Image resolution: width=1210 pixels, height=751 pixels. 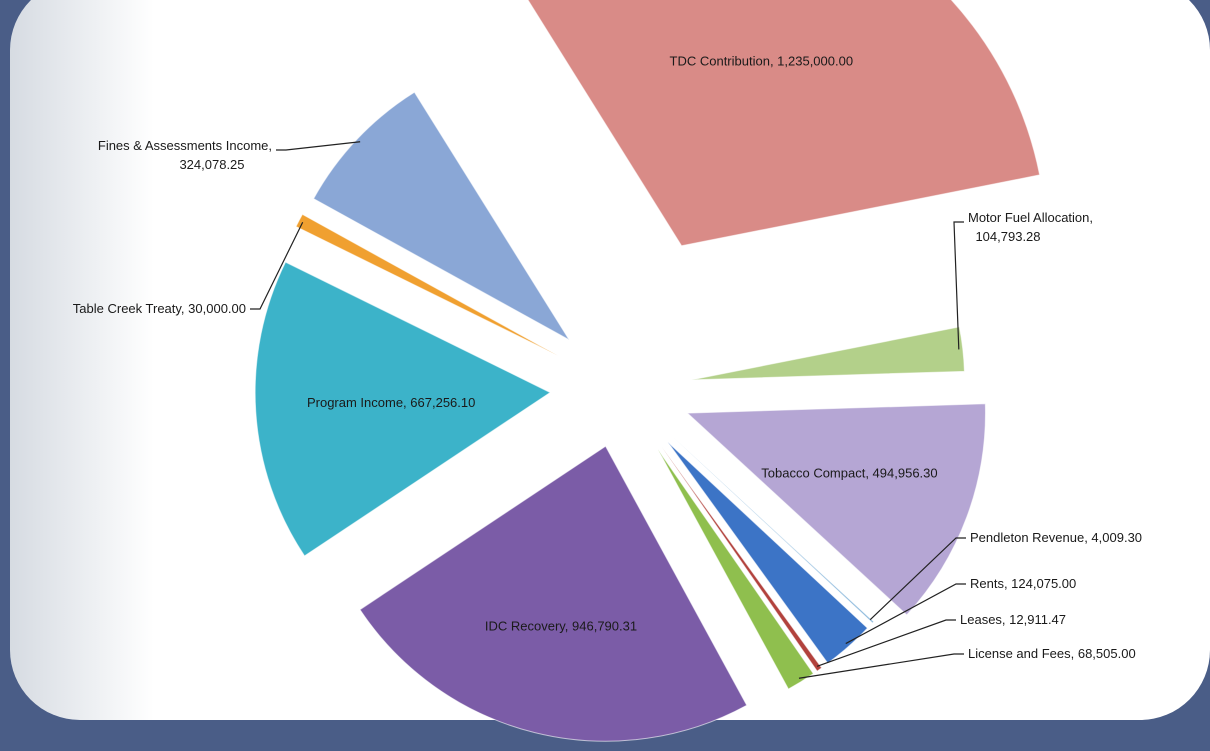 I want to click on slice-table-creek-treaty, so click(x=427, y=285).